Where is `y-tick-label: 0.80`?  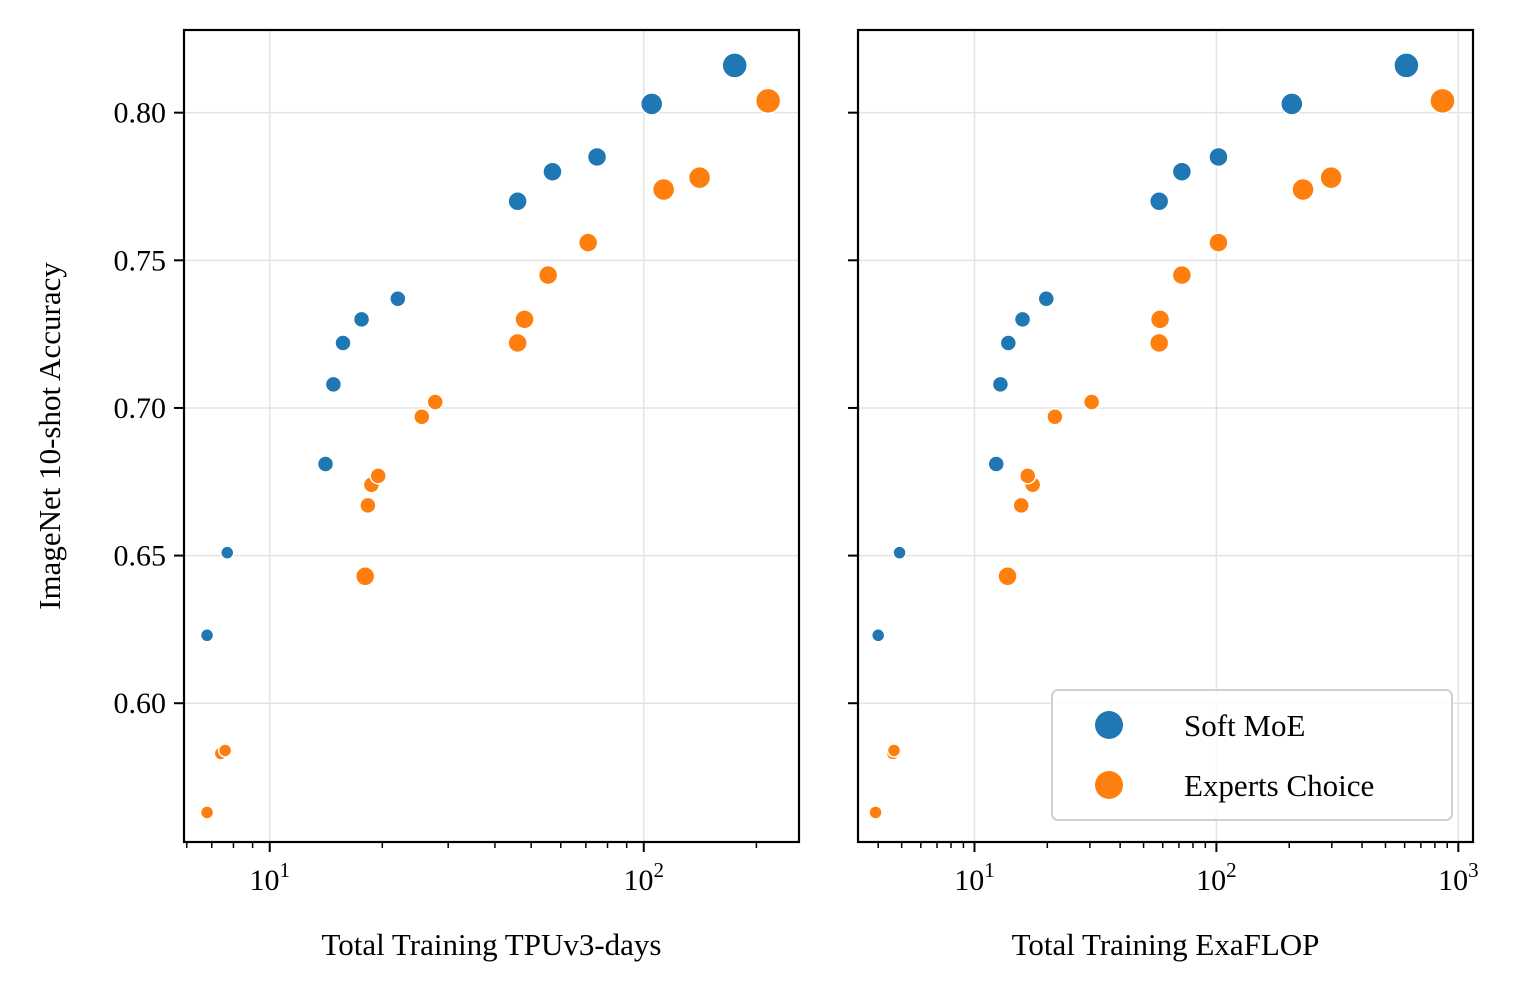 y-tick-label: 0.80 is located at coordinates (140, 113).